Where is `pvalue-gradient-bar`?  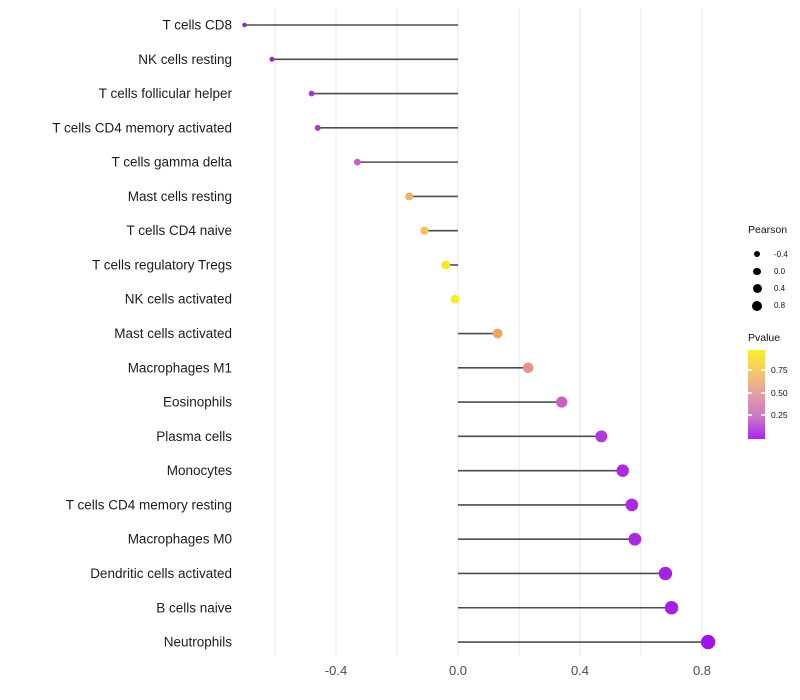
pvalue-gradient-bar is located at coordinates (756, 394).